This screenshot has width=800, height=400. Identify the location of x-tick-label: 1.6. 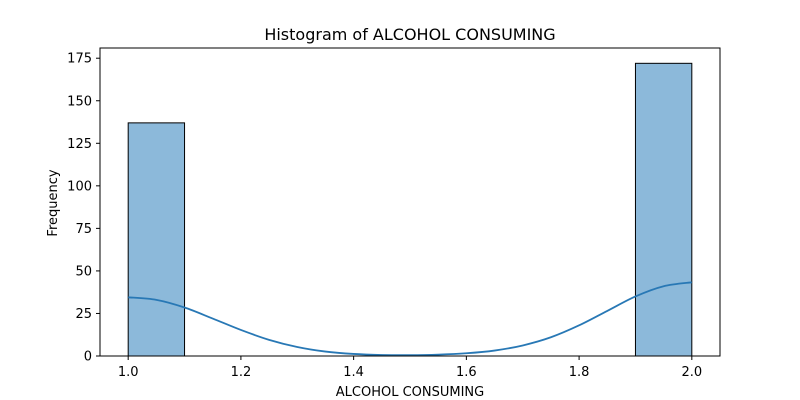
(466, 372).